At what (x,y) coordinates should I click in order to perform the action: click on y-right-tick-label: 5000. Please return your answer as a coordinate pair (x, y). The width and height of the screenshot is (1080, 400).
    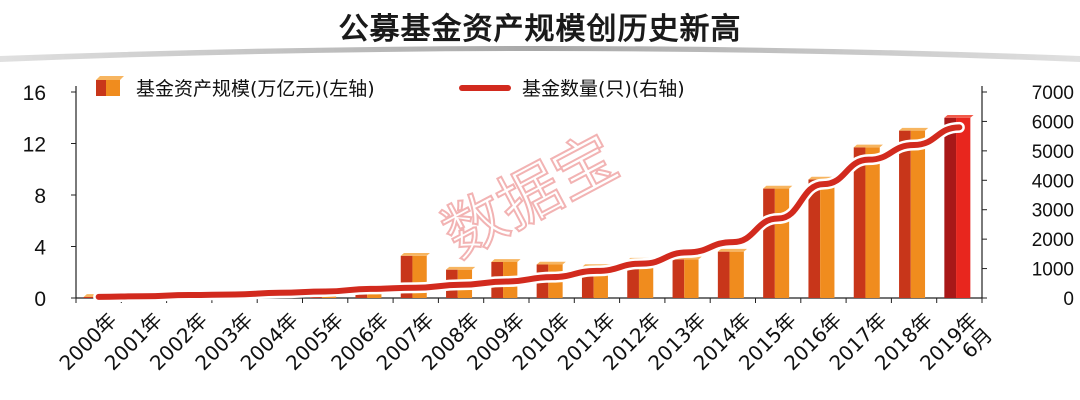
    Looking at the image, I should click on (1053, 152).